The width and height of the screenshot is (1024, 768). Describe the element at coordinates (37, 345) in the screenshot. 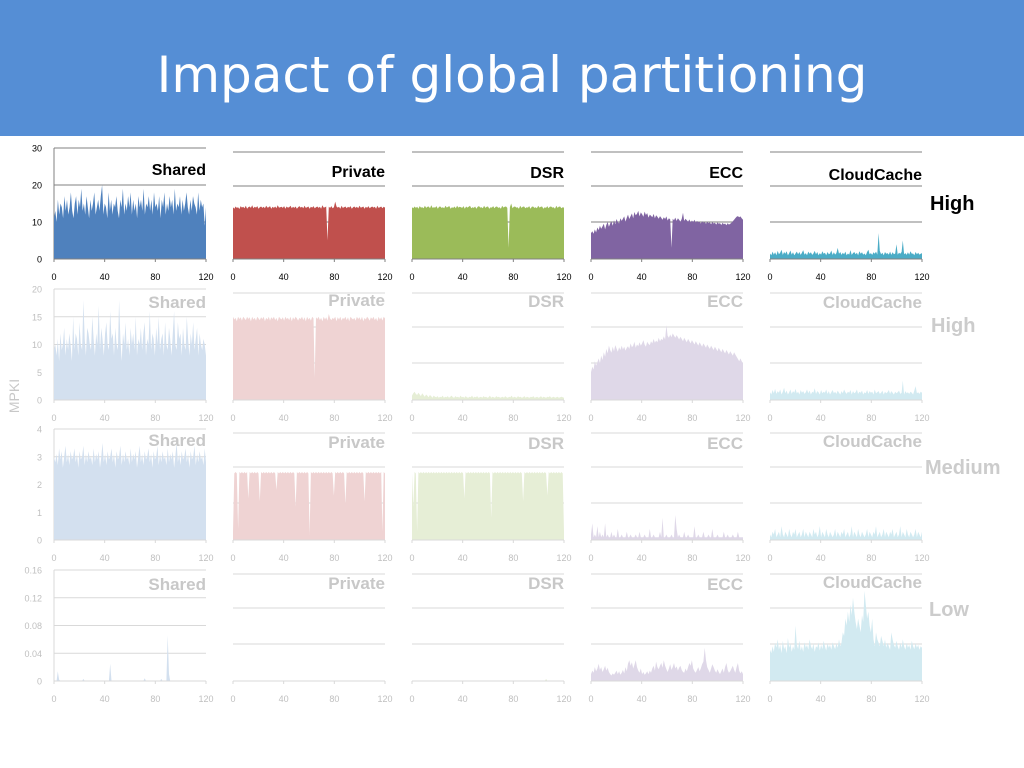

I see `y-tick-label: 10` at that location.